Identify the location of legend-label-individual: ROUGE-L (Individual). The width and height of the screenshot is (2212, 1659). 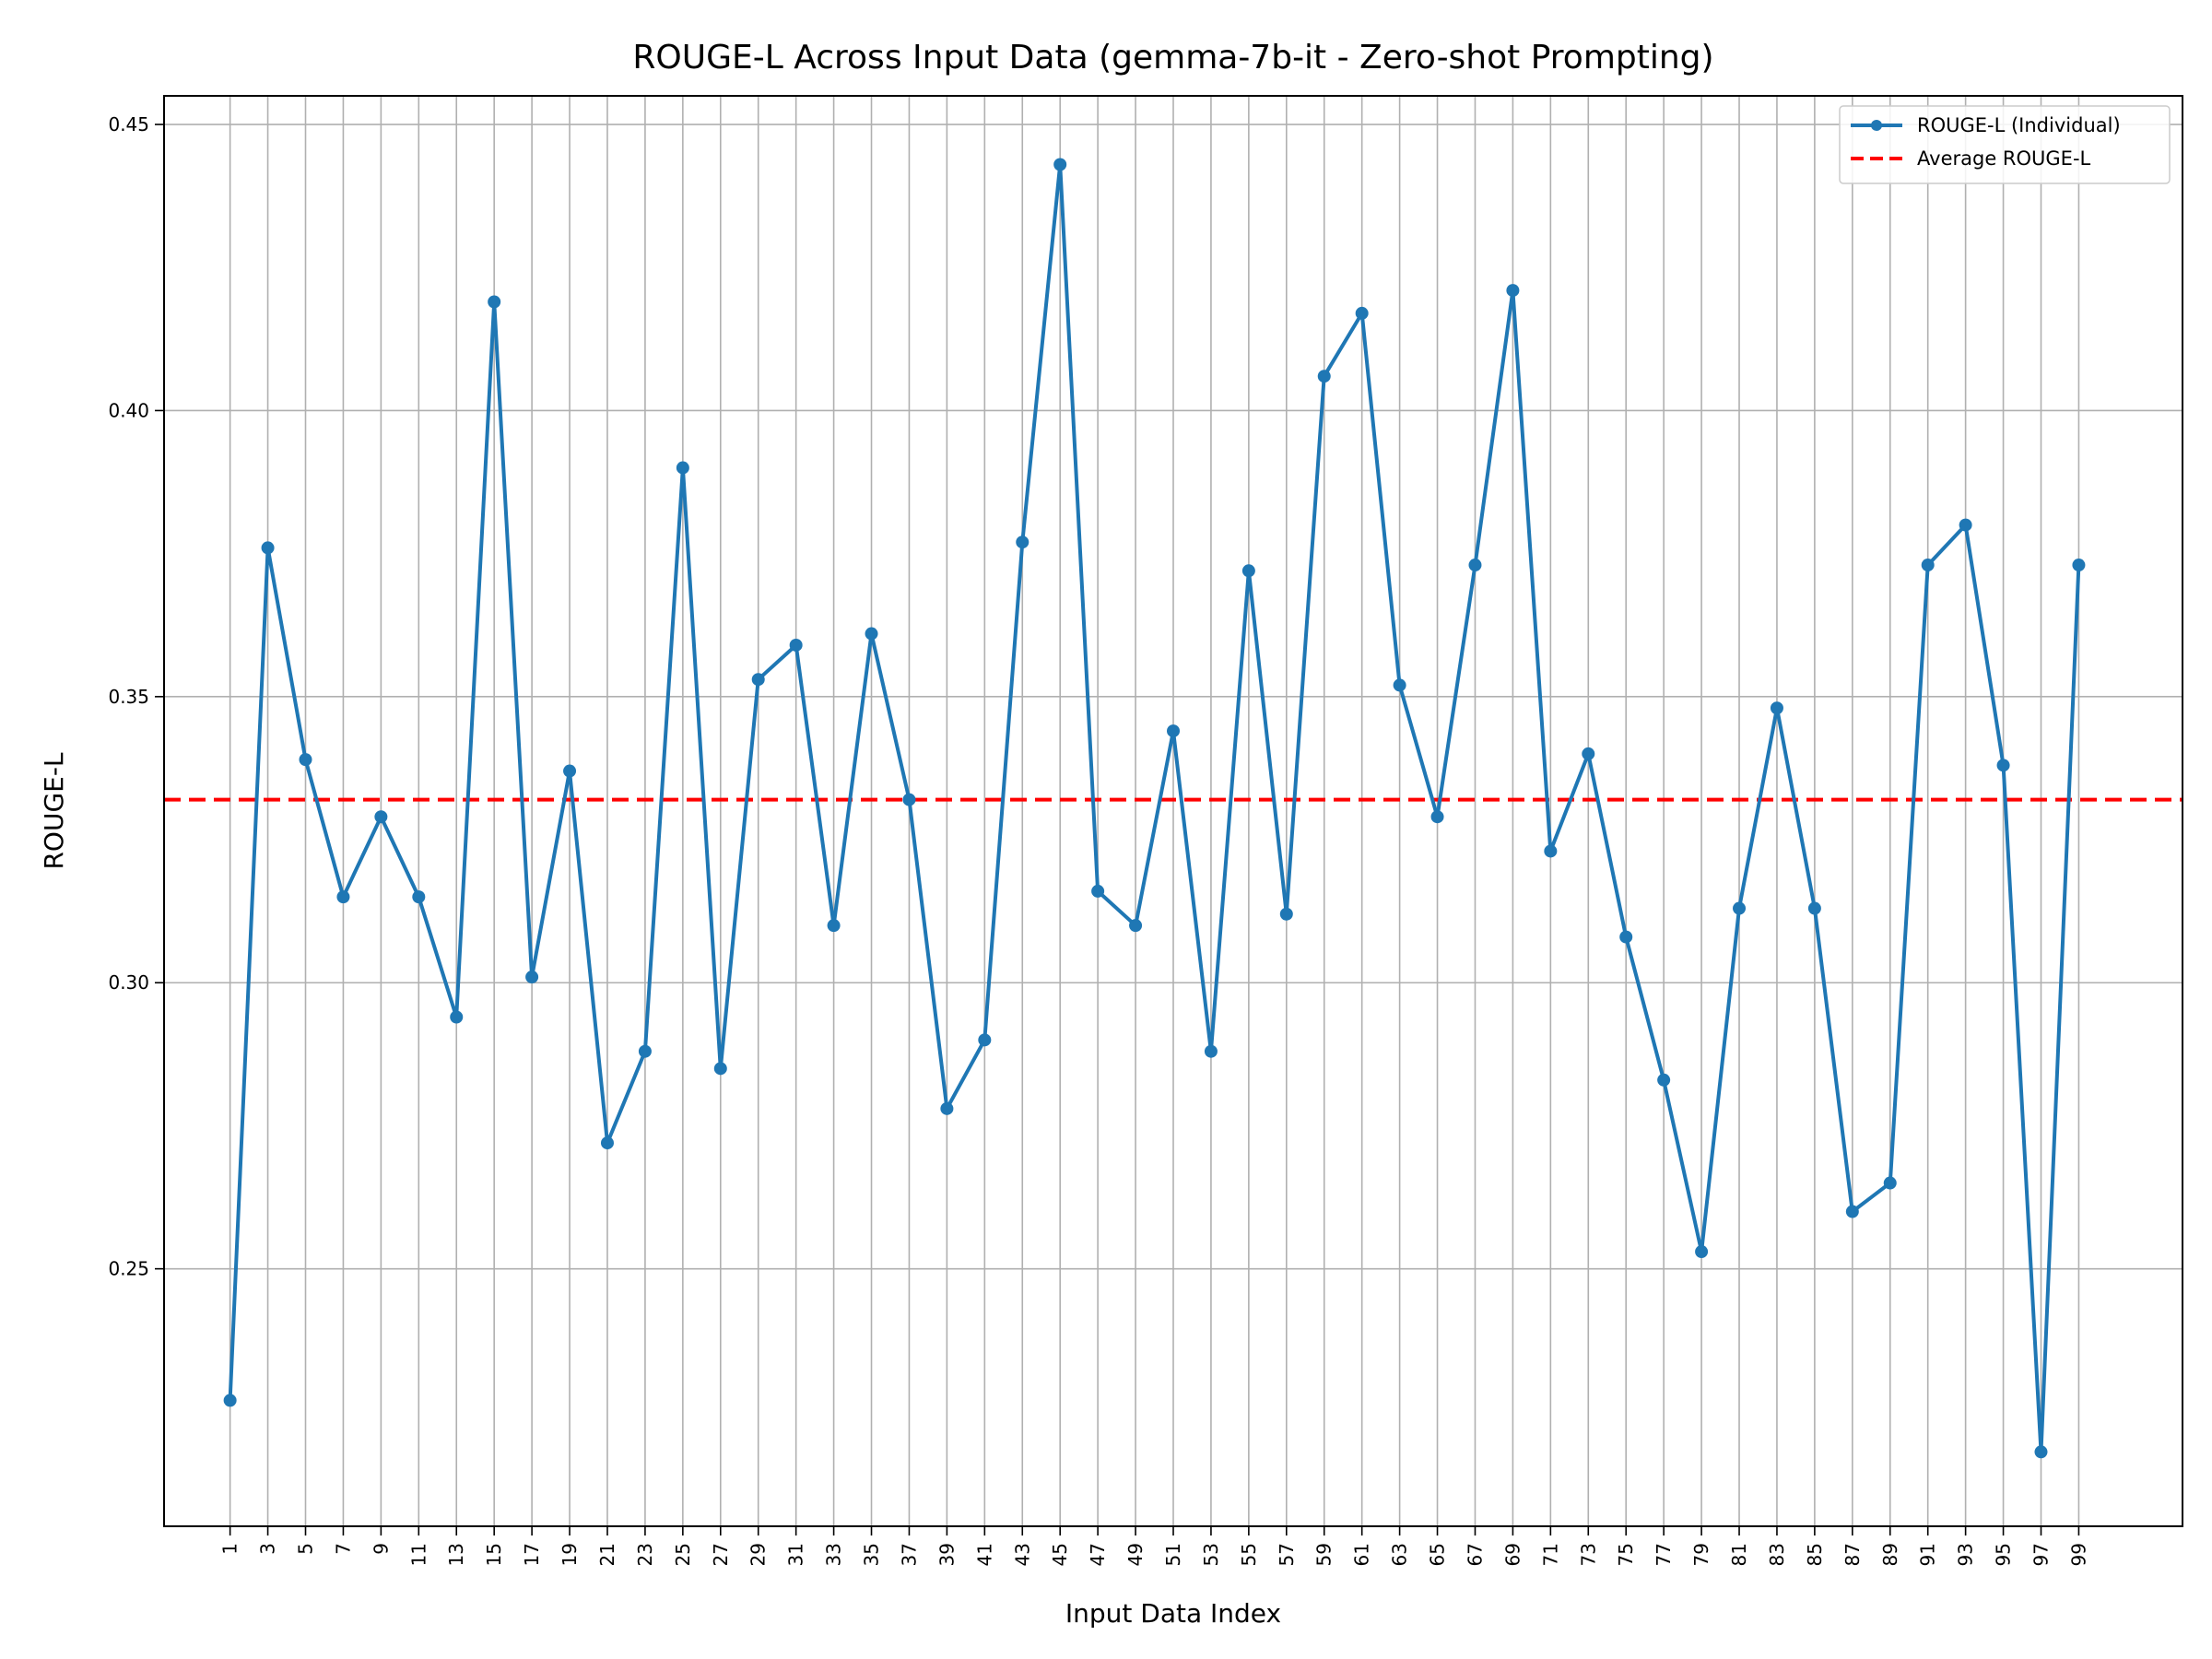
(2019, 125).